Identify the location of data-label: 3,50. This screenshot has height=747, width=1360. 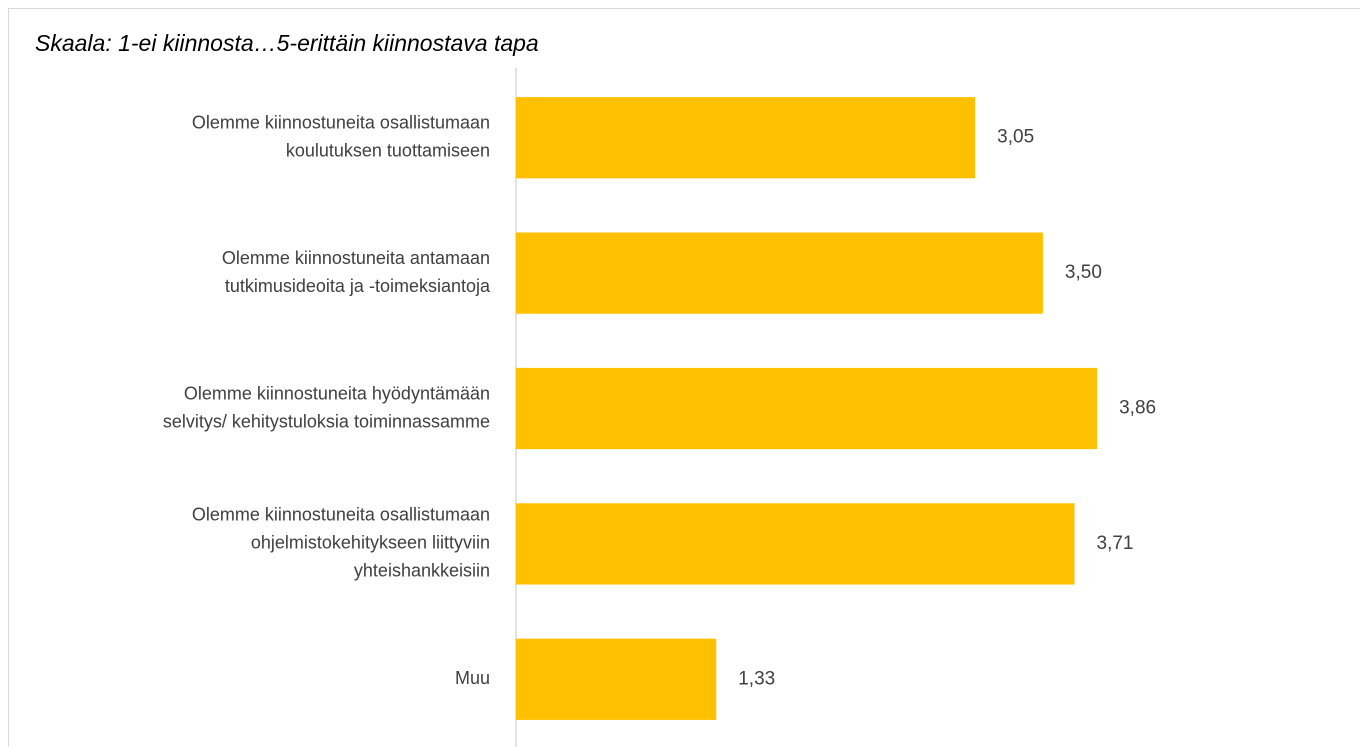
(1083, 272).